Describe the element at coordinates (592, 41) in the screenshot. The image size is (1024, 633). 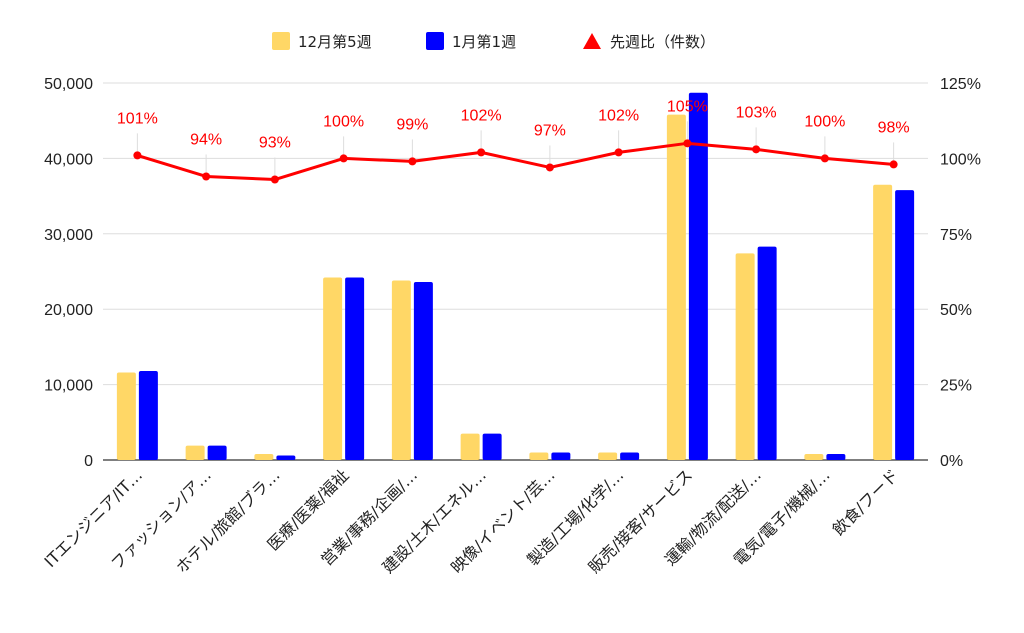
I see `legend-triangle-icon` at that location.